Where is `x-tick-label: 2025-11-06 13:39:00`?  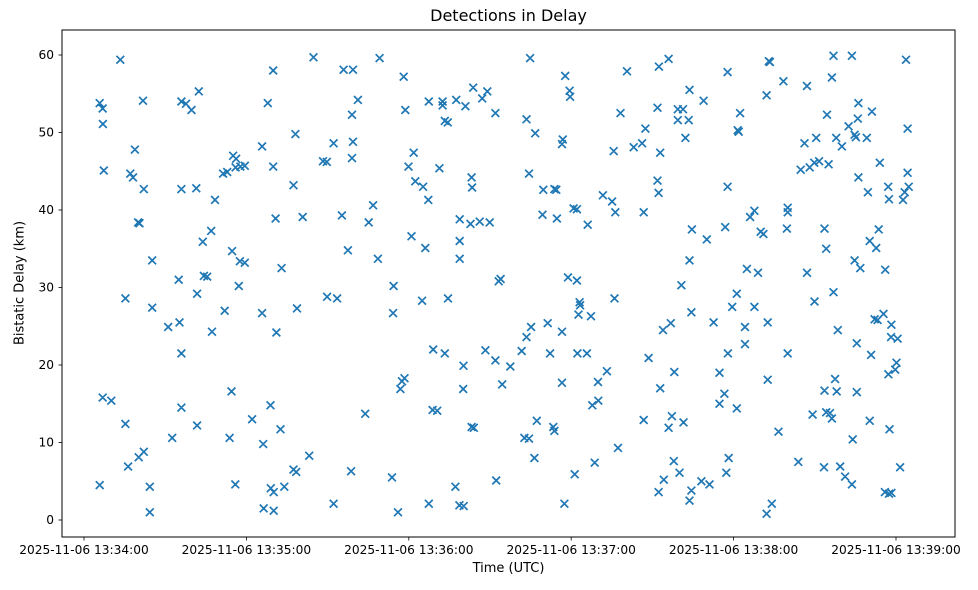 x-tick-label: 2025-11-06 13:39:00 is located at coordinates (895, 550).